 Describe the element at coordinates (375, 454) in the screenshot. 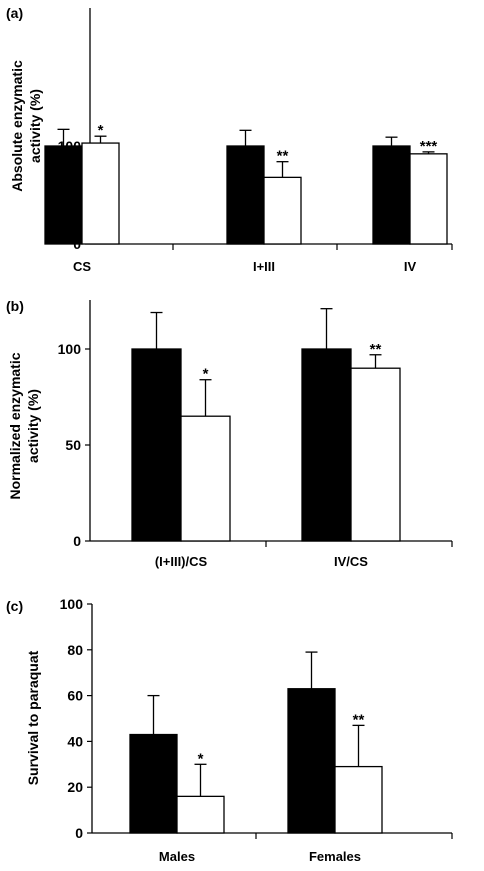

I see `bar-white-iv-cs` at that location.